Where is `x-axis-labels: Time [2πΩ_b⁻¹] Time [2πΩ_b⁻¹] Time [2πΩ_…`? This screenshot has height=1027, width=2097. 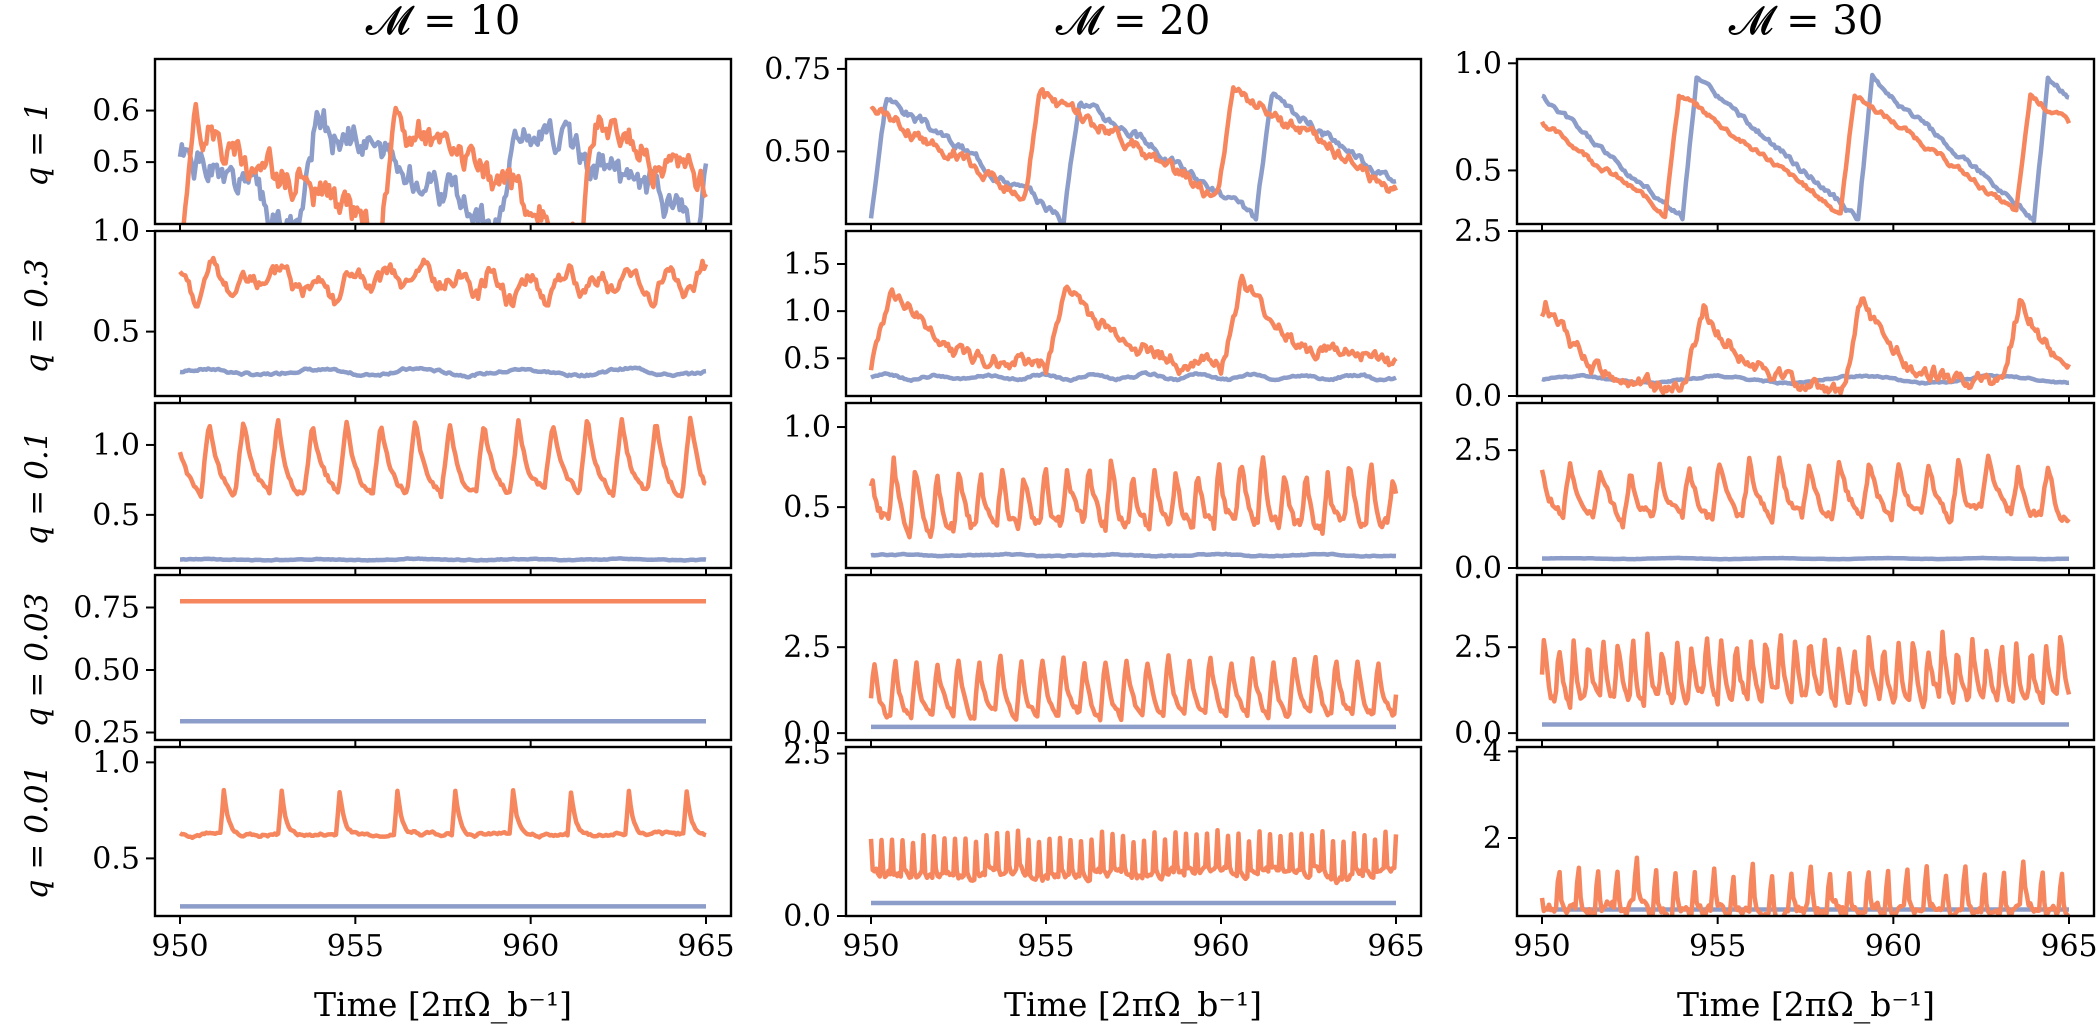
x-axis-labels: Time [2πΩ_b⁻¹] Time [2πΩ_b⁻¹] Time [2πΩ_… is located at coordinates (1124, 1005).